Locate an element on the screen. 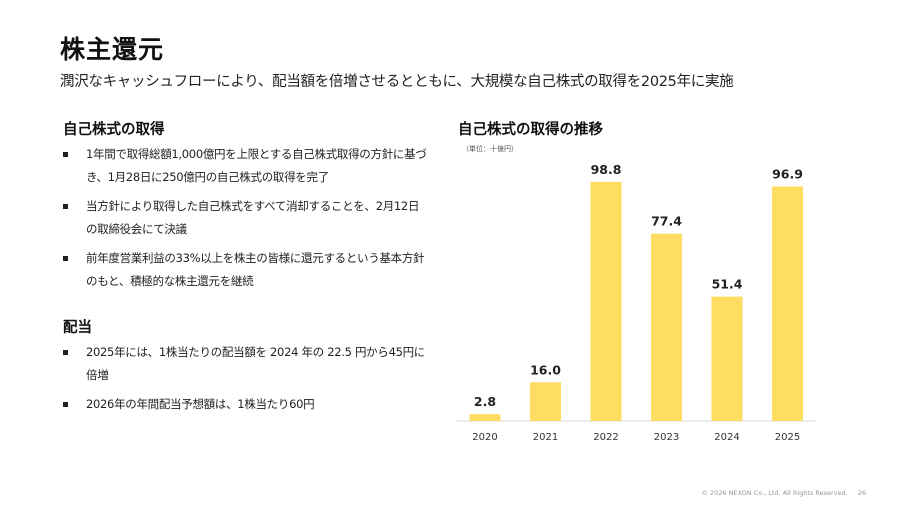 The height and width of the screenshot is (506, 900). chart-heading: 自己株式の取得の推移 is located at coordinates (530, 130).